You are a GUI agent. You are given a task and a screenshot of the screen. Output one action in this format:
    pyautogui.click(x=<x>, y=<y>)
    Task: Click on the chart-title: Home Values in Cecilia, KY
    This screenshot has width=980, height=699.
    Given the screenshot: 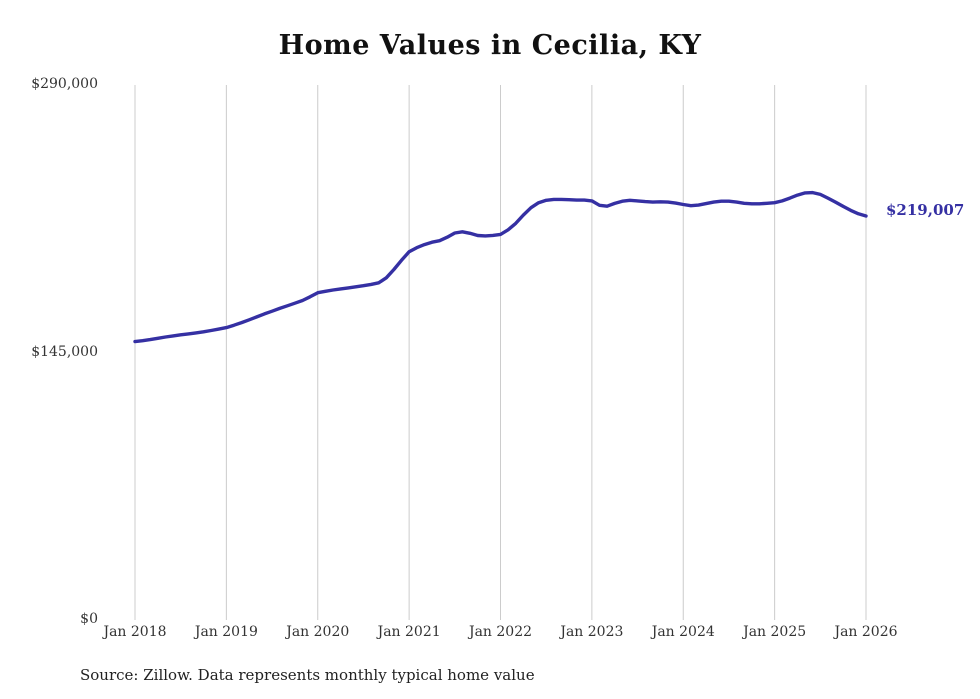 What is the action you would take?
    pyautogui.click(x=490, y=45)
    